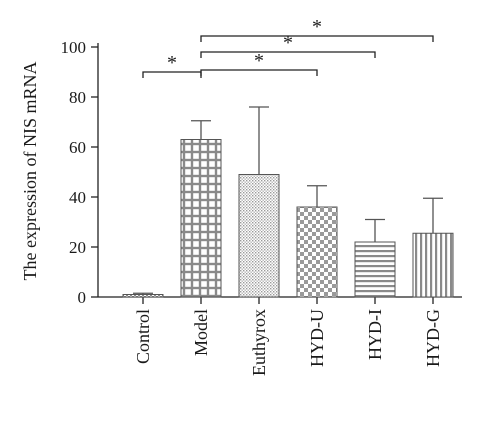  What do you see at coordinates (201, 218) in the screenshot?
I see `bar-model` at bounding box center [201, 218].